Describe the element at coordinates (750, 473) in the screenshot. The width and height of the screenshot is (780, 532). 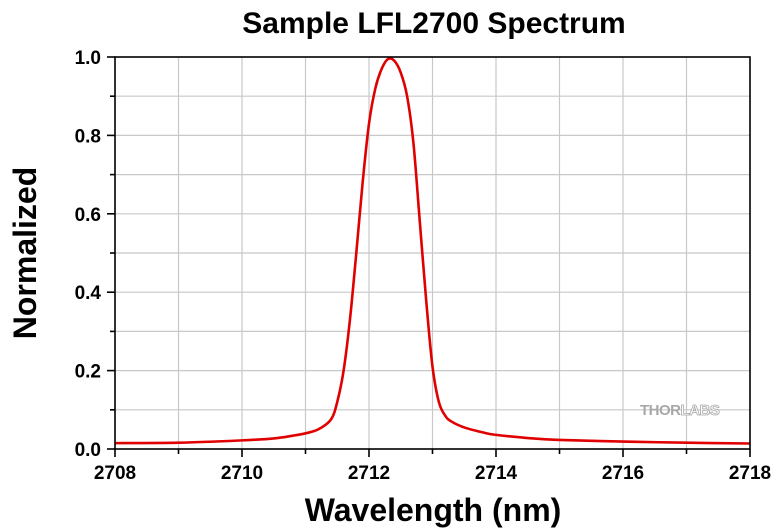
I see `x-tick-label: 2718` at that location.